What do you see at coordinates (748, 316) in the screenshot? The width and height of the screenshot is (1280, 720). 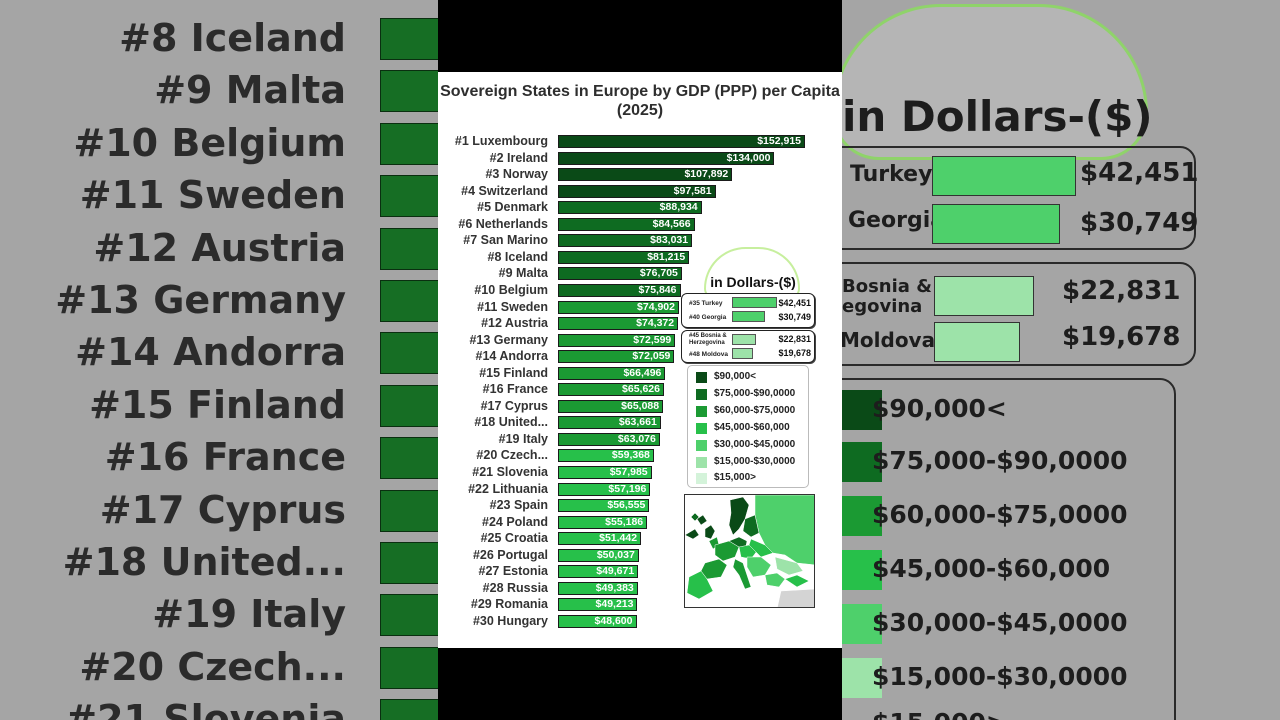 I see `inset-georgia-bar` at bounding box center [748, 316].